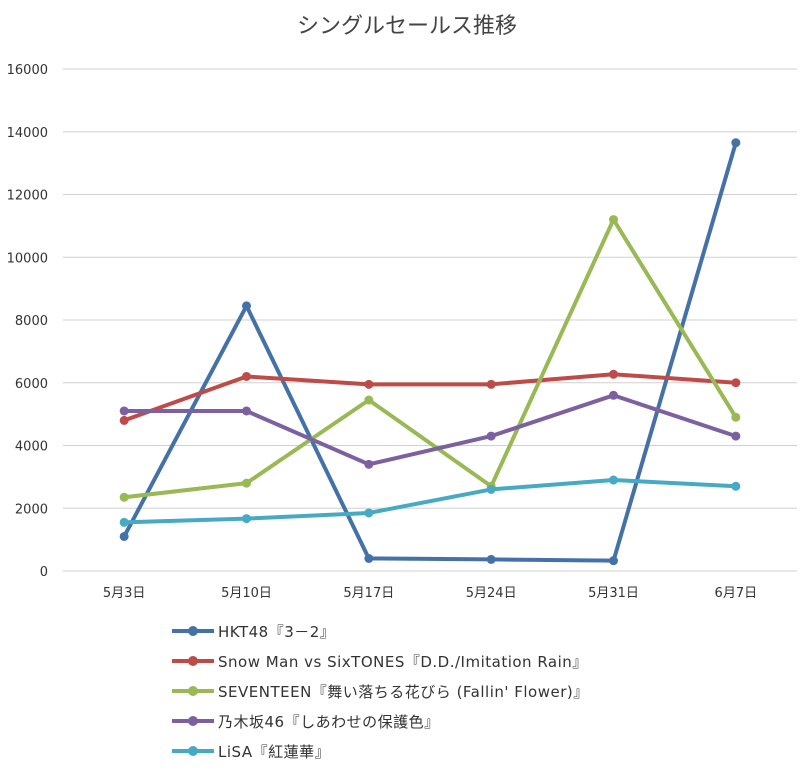  What do you see at coordinates (27, 258) in the screenshot?
I see `y-tick-label: 10000` at bounding box center [27, 258].